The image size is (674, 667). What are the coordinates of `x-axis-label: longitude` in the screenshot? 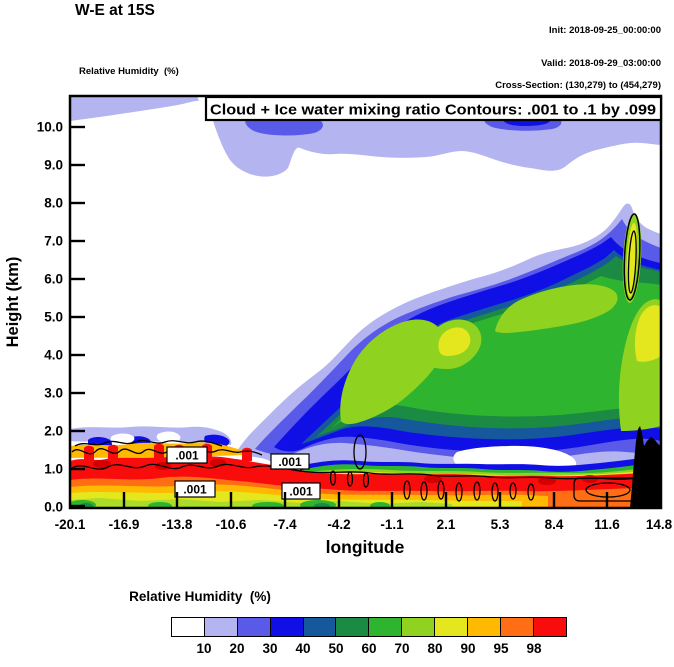 It's located at (365, 547).